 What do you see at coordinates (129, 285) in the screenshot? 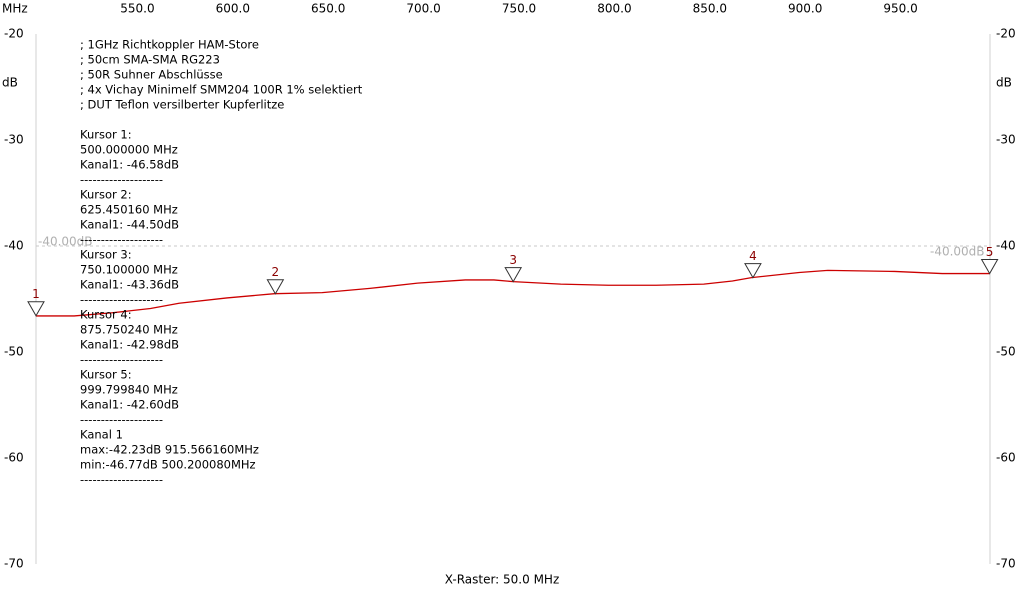
I see `cursor-level: Kanal1: -43.36dB` at bounding box center [129, 285].